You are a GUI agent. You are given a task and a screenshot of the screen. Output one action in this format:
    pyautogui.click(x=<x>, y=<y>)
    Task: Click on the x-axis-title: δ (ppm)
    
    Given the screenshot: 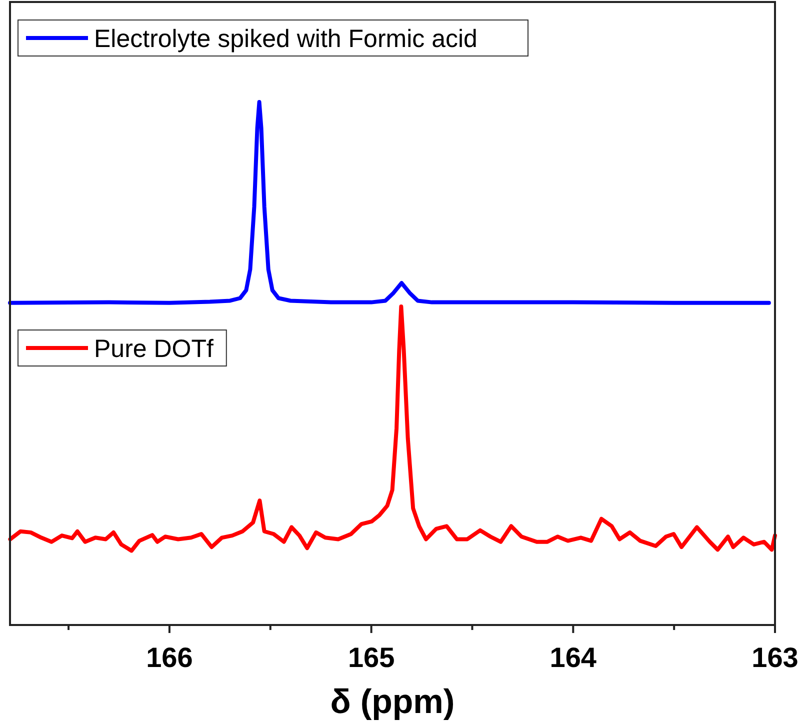 What is the action you would take?
    pyautogui.click(x=392, y=702)
    